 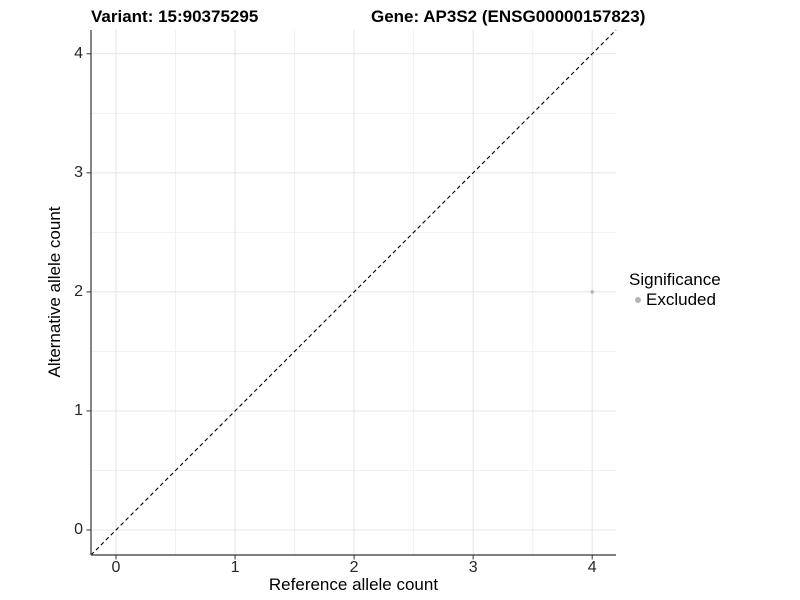 I want to click on y-tick-label: 1, so click(x=78, y=410).